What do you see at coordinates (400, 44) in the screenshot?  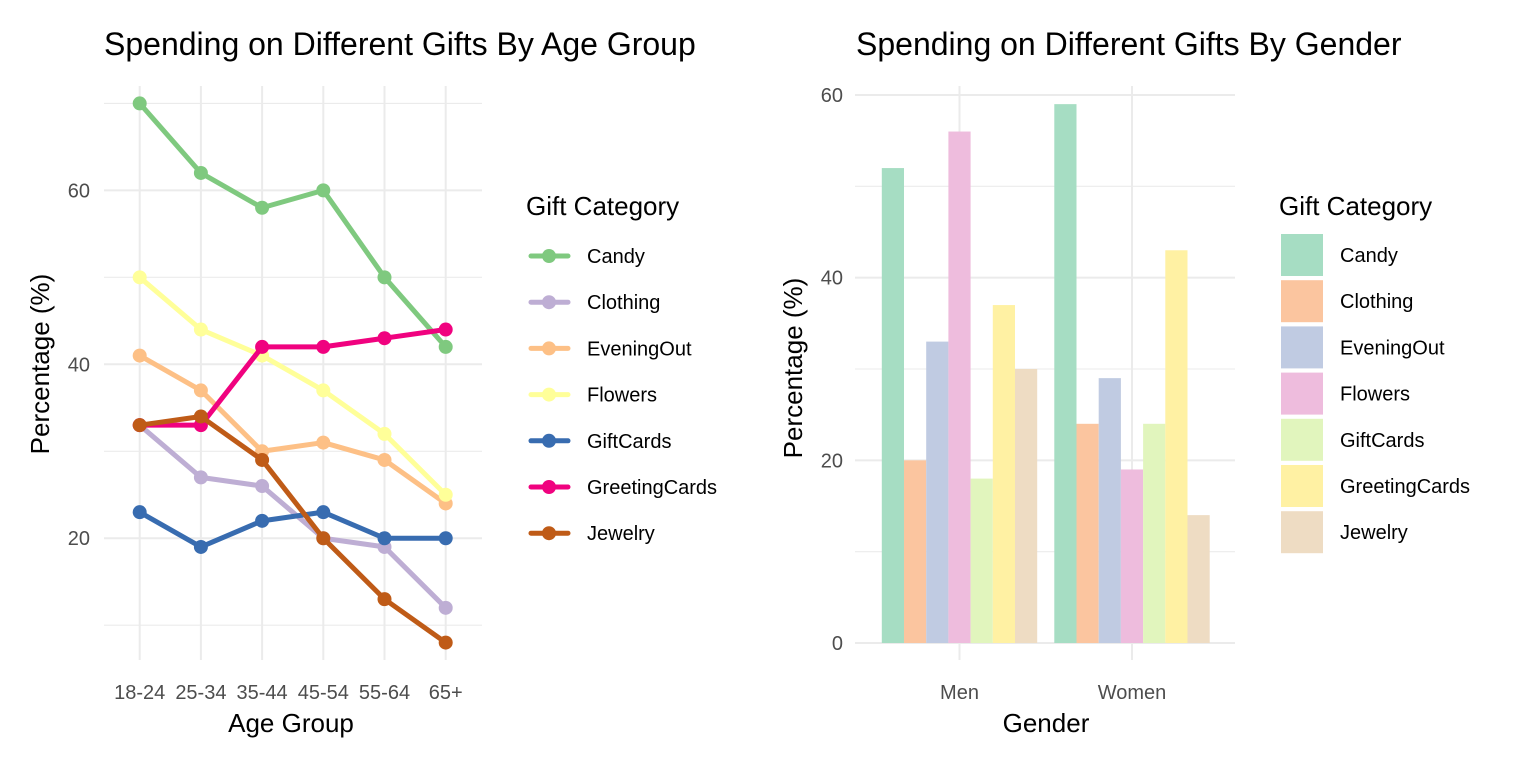 I see `line-chart-title: Spending on Different Gifts By Age Group` at bounding box center [400, 44].